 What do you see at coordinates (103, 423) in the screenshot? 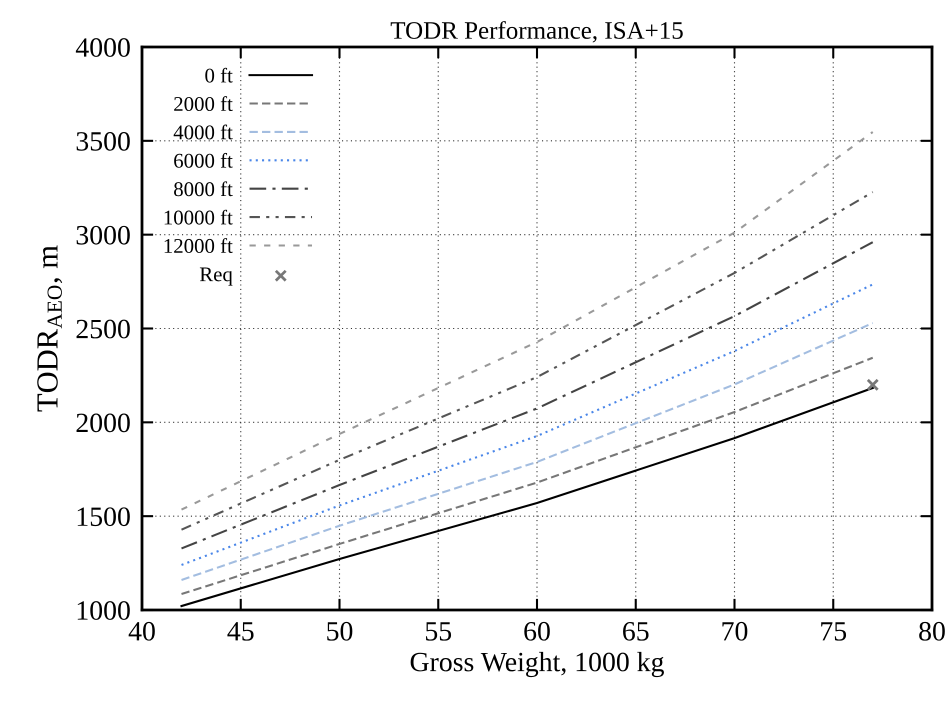
I see `y-tick-label: 2000` at bounding box center [103, 423].